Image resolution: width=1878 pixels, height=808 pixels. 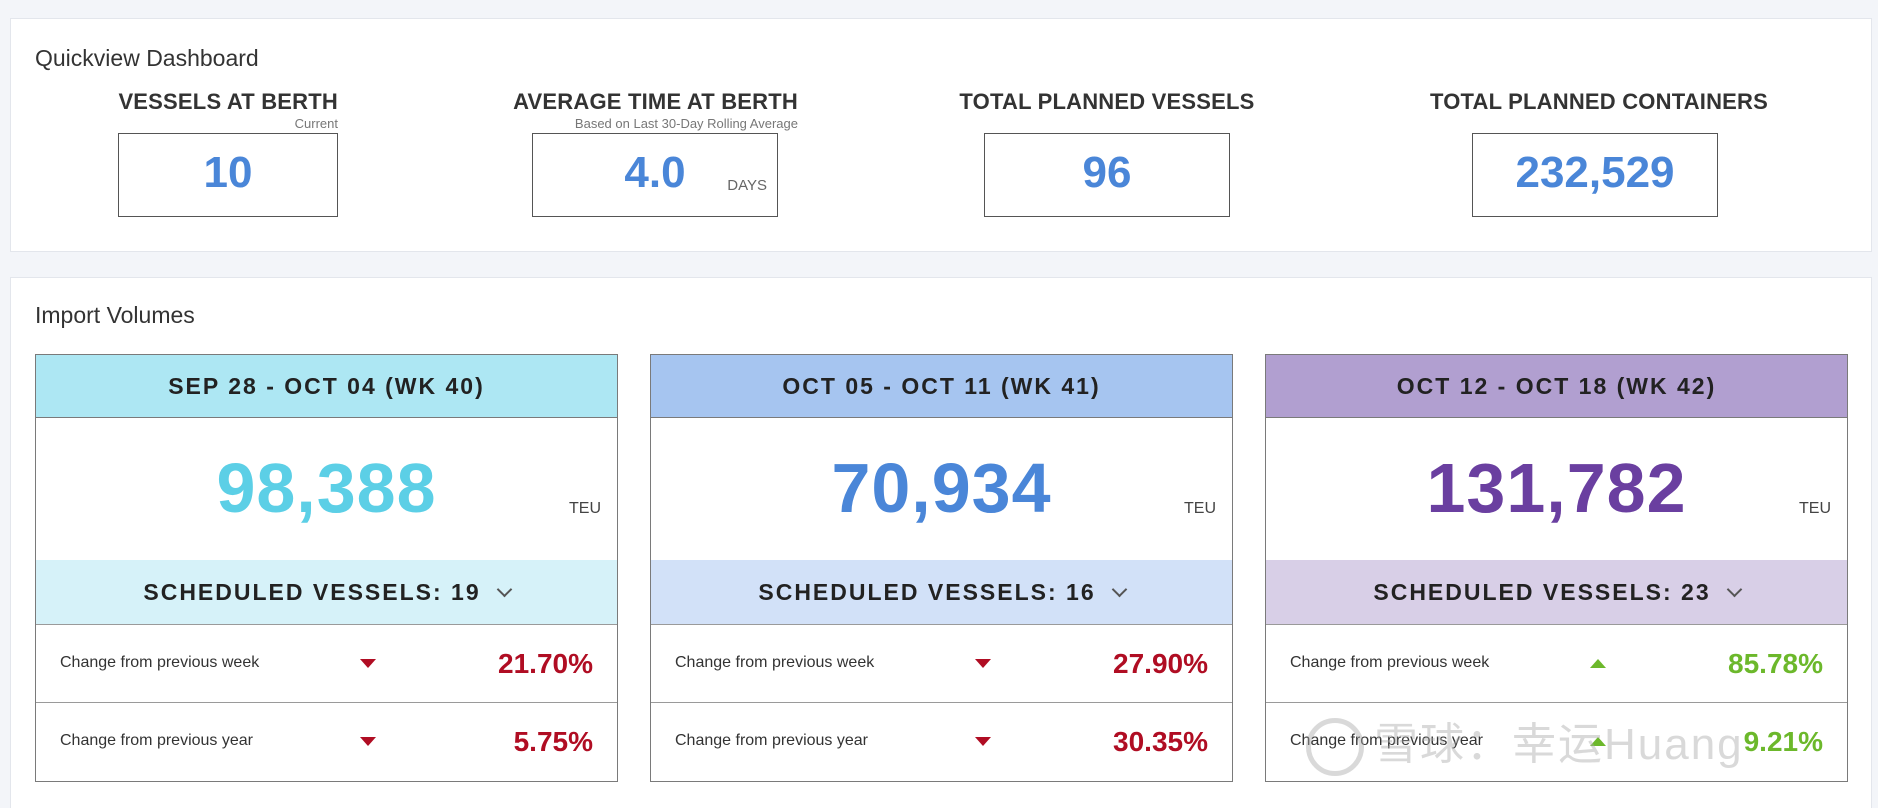 I want to click on kpi-label: AVERAGE TIME AT BERTH, so click(x=655, y=101).